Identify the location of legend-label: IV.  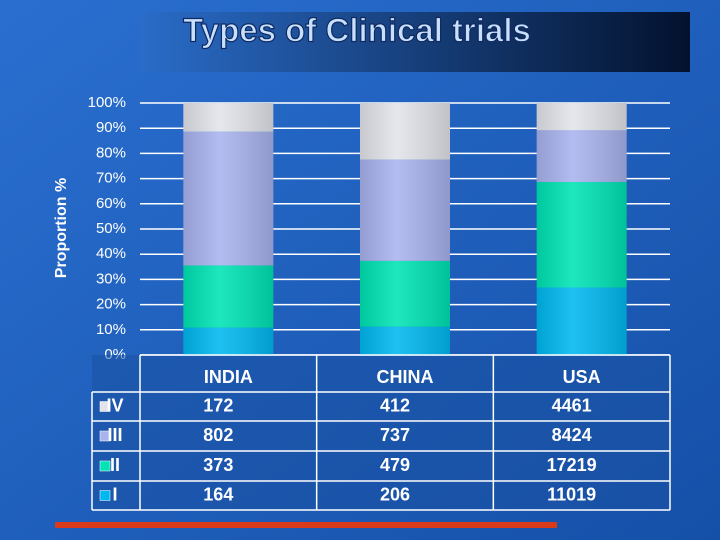
(114, 405).